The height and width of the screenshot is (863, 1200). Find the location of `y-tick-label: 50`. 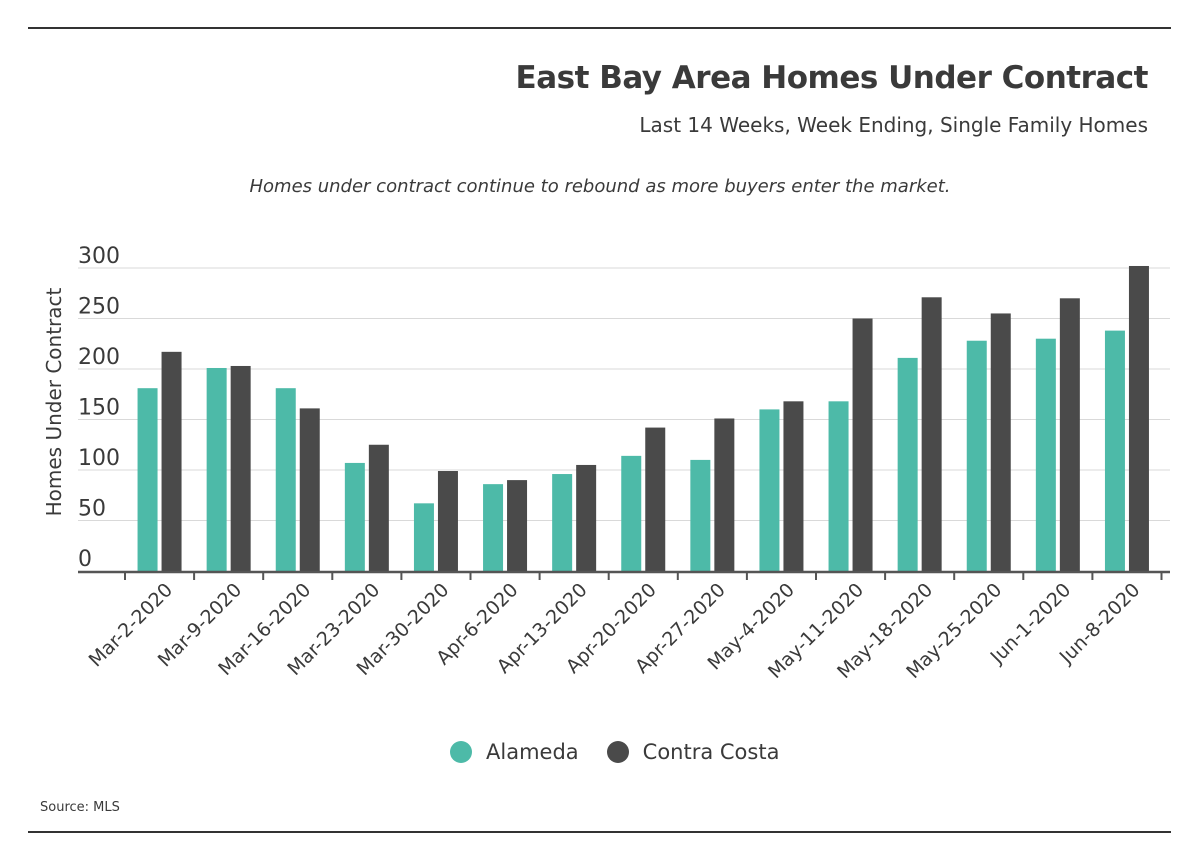

y-tick-label: 50 is located at coordinates (92, 509).